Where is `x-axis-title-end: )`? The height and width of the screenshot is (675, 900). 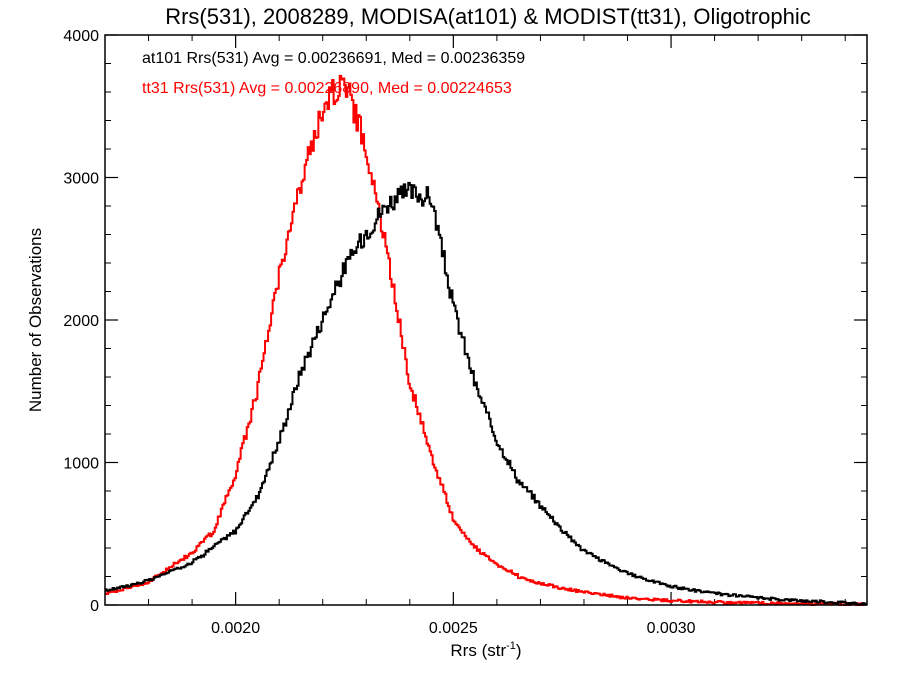 x-axis-title-end: ) is located at coordinates (519, 650).